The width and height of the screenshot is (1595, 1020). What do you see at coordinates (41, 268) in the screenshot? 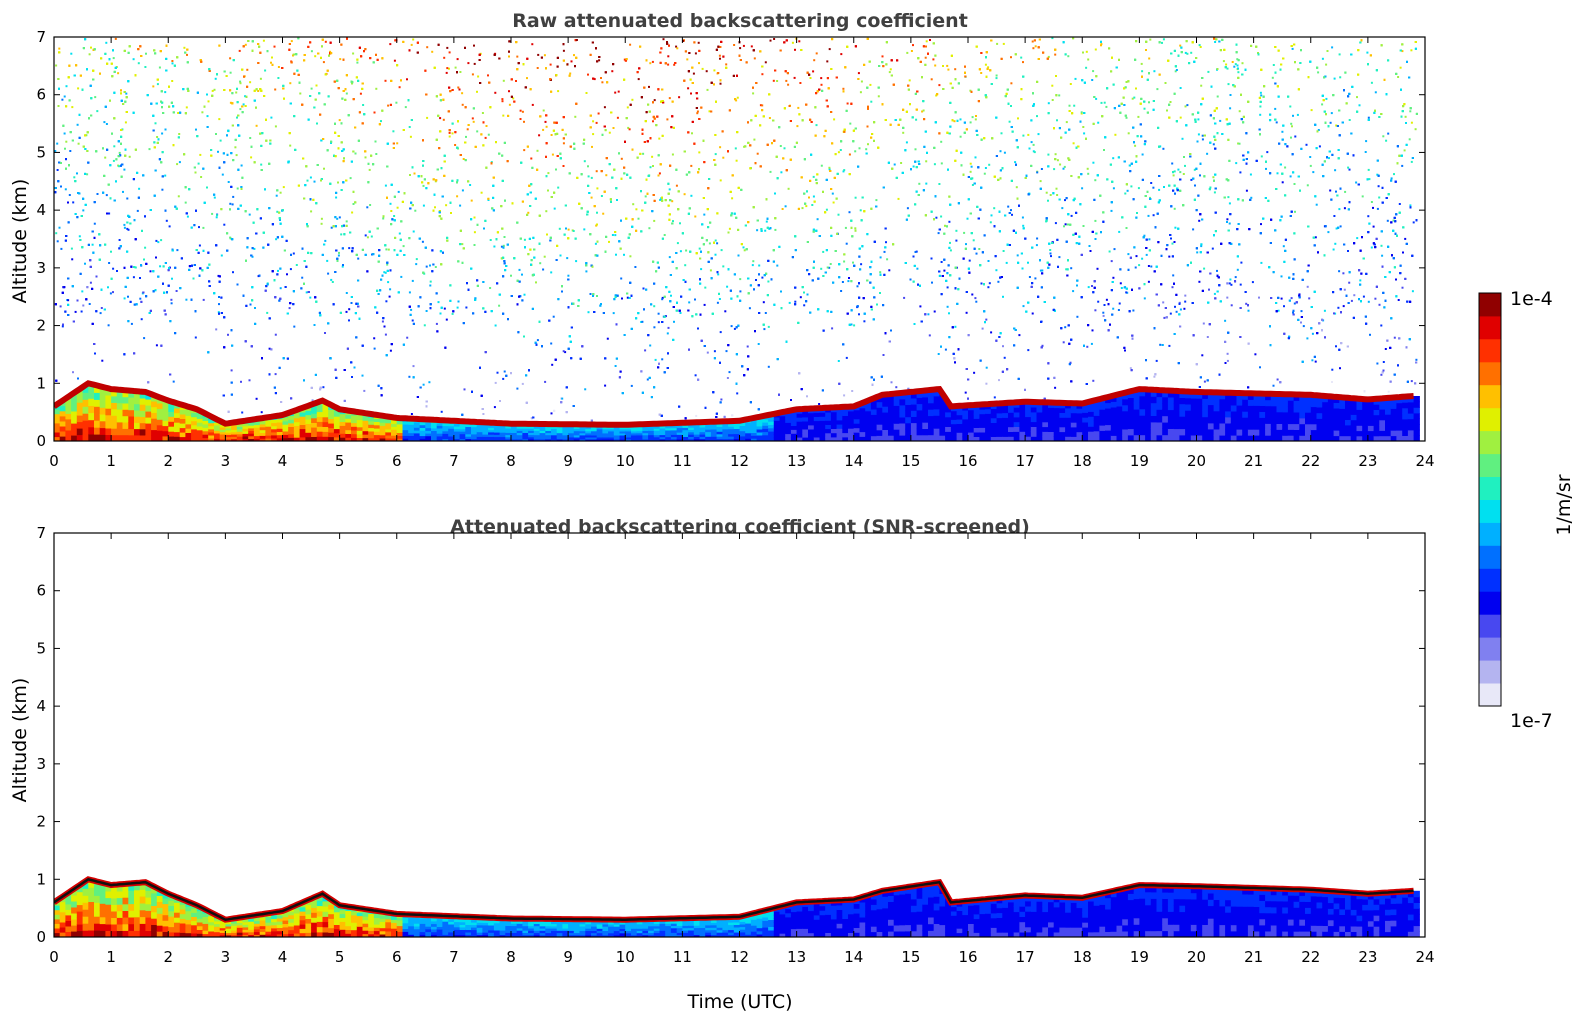
I see `y-tick-label: 3` at bounding box center [41, 268].